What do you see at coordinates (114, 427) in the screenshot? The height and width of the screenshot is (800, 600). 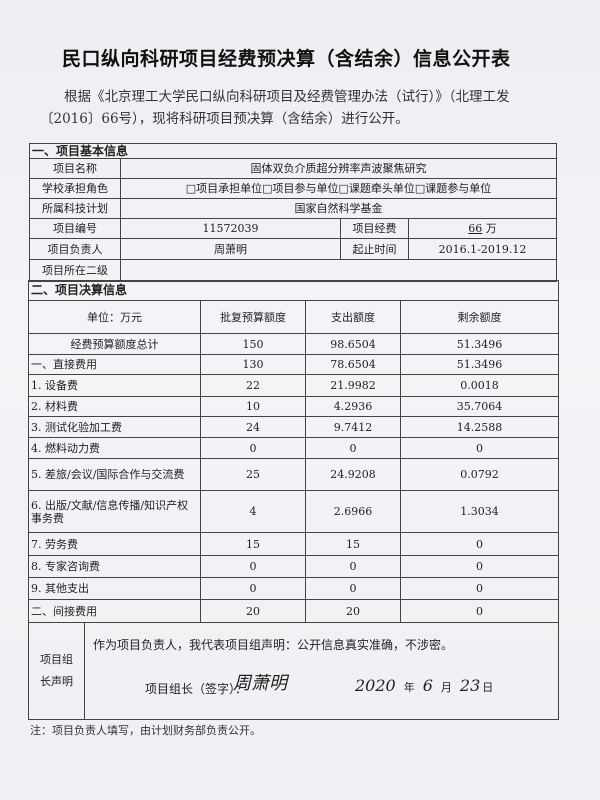 I see `item-name: 3. 测试化验加工费` at bounding box center [114, 427].